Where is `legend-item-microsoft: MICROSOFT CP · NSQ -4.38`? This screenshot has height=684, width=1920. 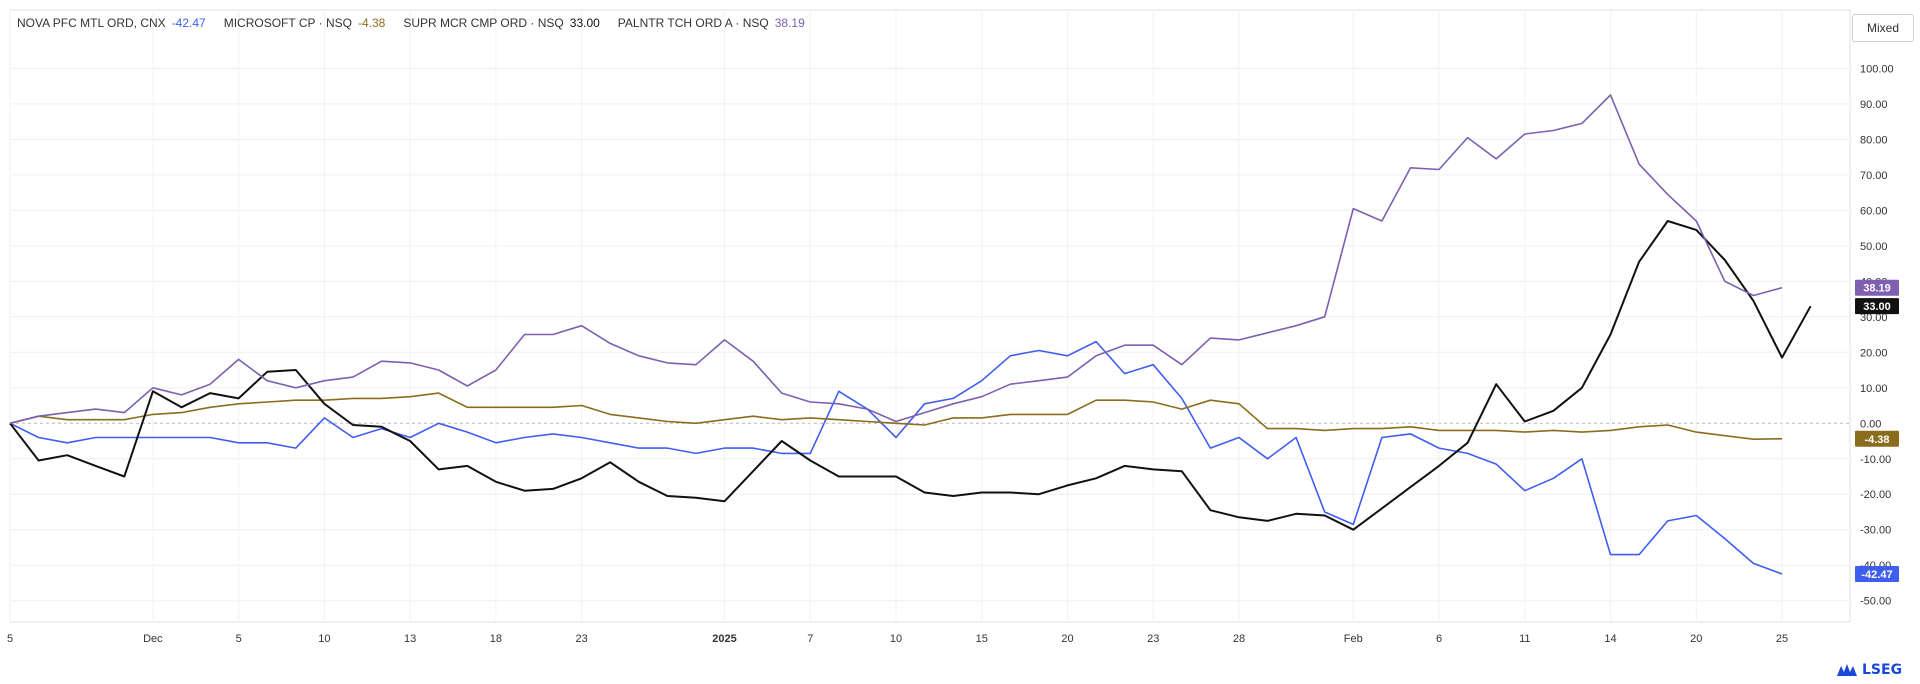
legend-item-microsoft: MICROSOFT CP · NSQ -4.38 is located at coordinates (305, 23).